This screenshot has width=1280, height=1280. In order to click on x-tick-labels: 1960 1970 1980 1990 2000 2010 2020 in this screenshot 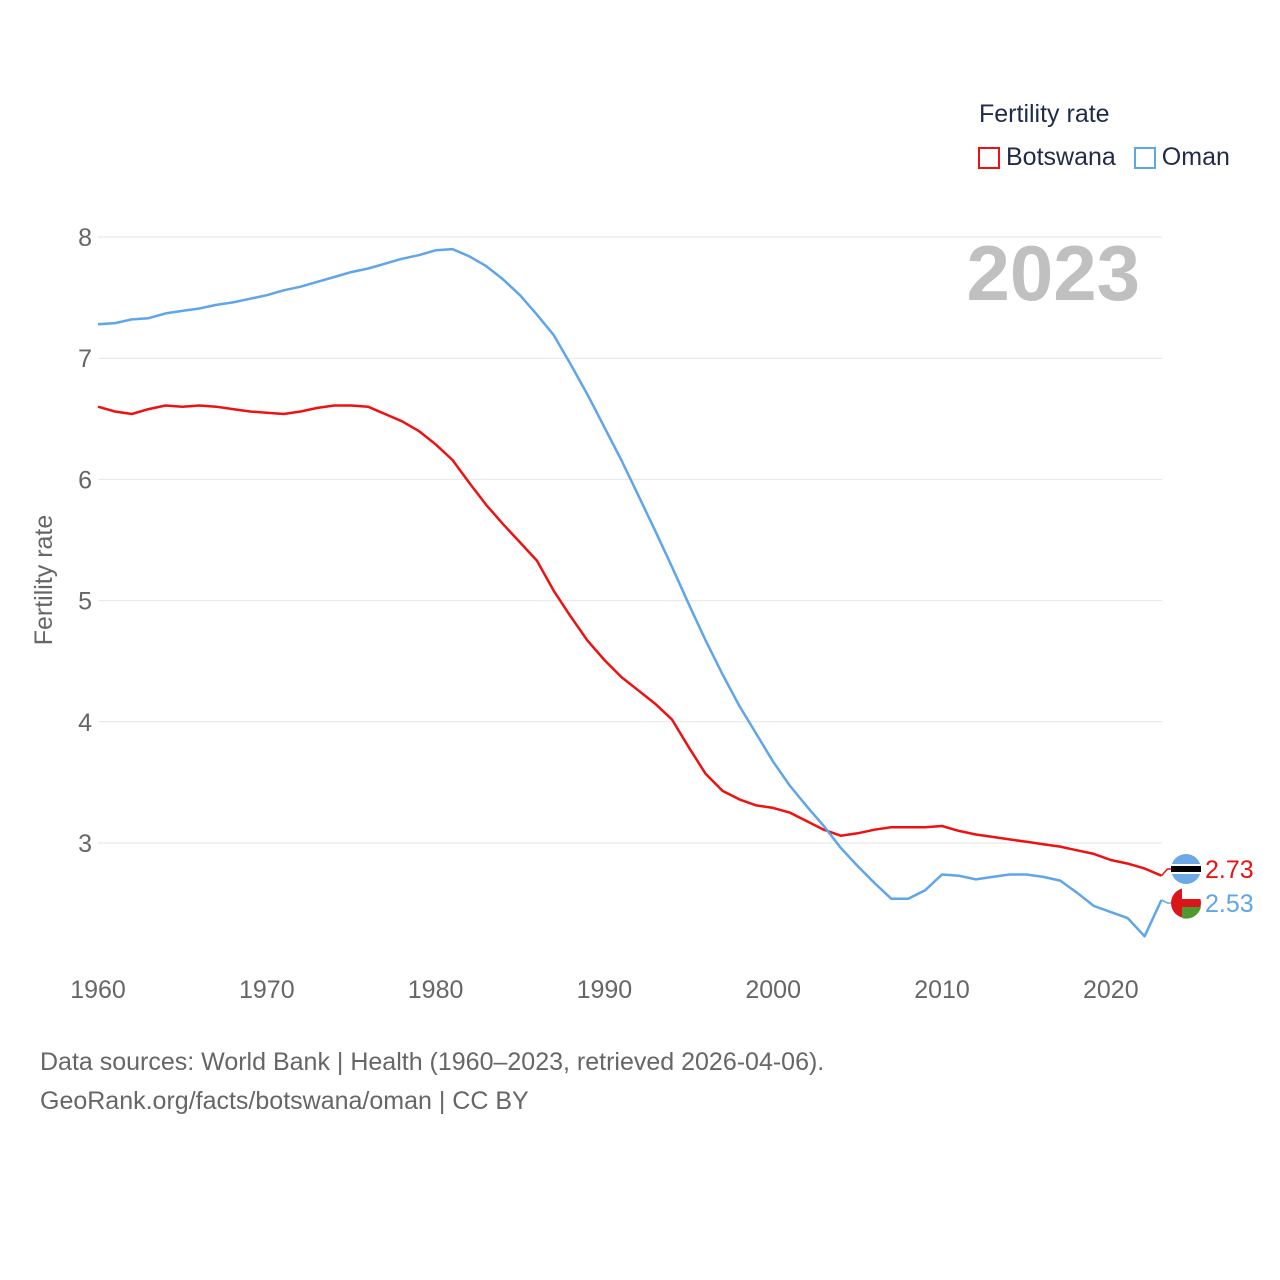, I will do `click(604, 990)`.